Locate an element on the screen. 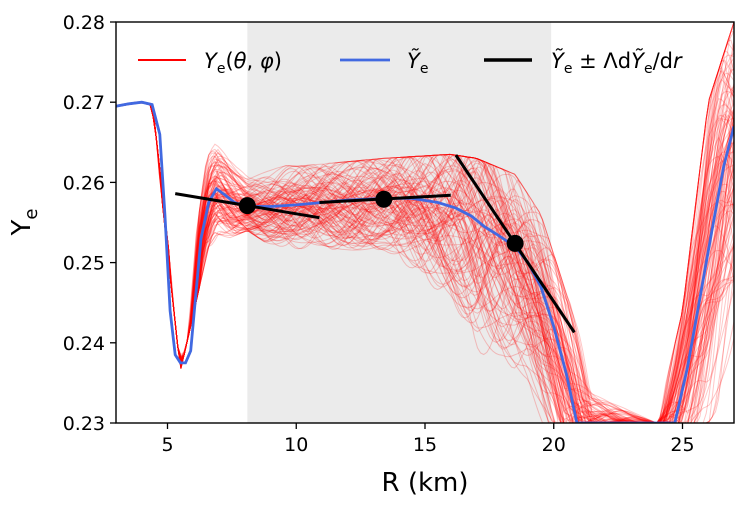 The width and height of the screenshot is (747, 509). y-tick-label: 0.23 is located at coordinates (84, 424).